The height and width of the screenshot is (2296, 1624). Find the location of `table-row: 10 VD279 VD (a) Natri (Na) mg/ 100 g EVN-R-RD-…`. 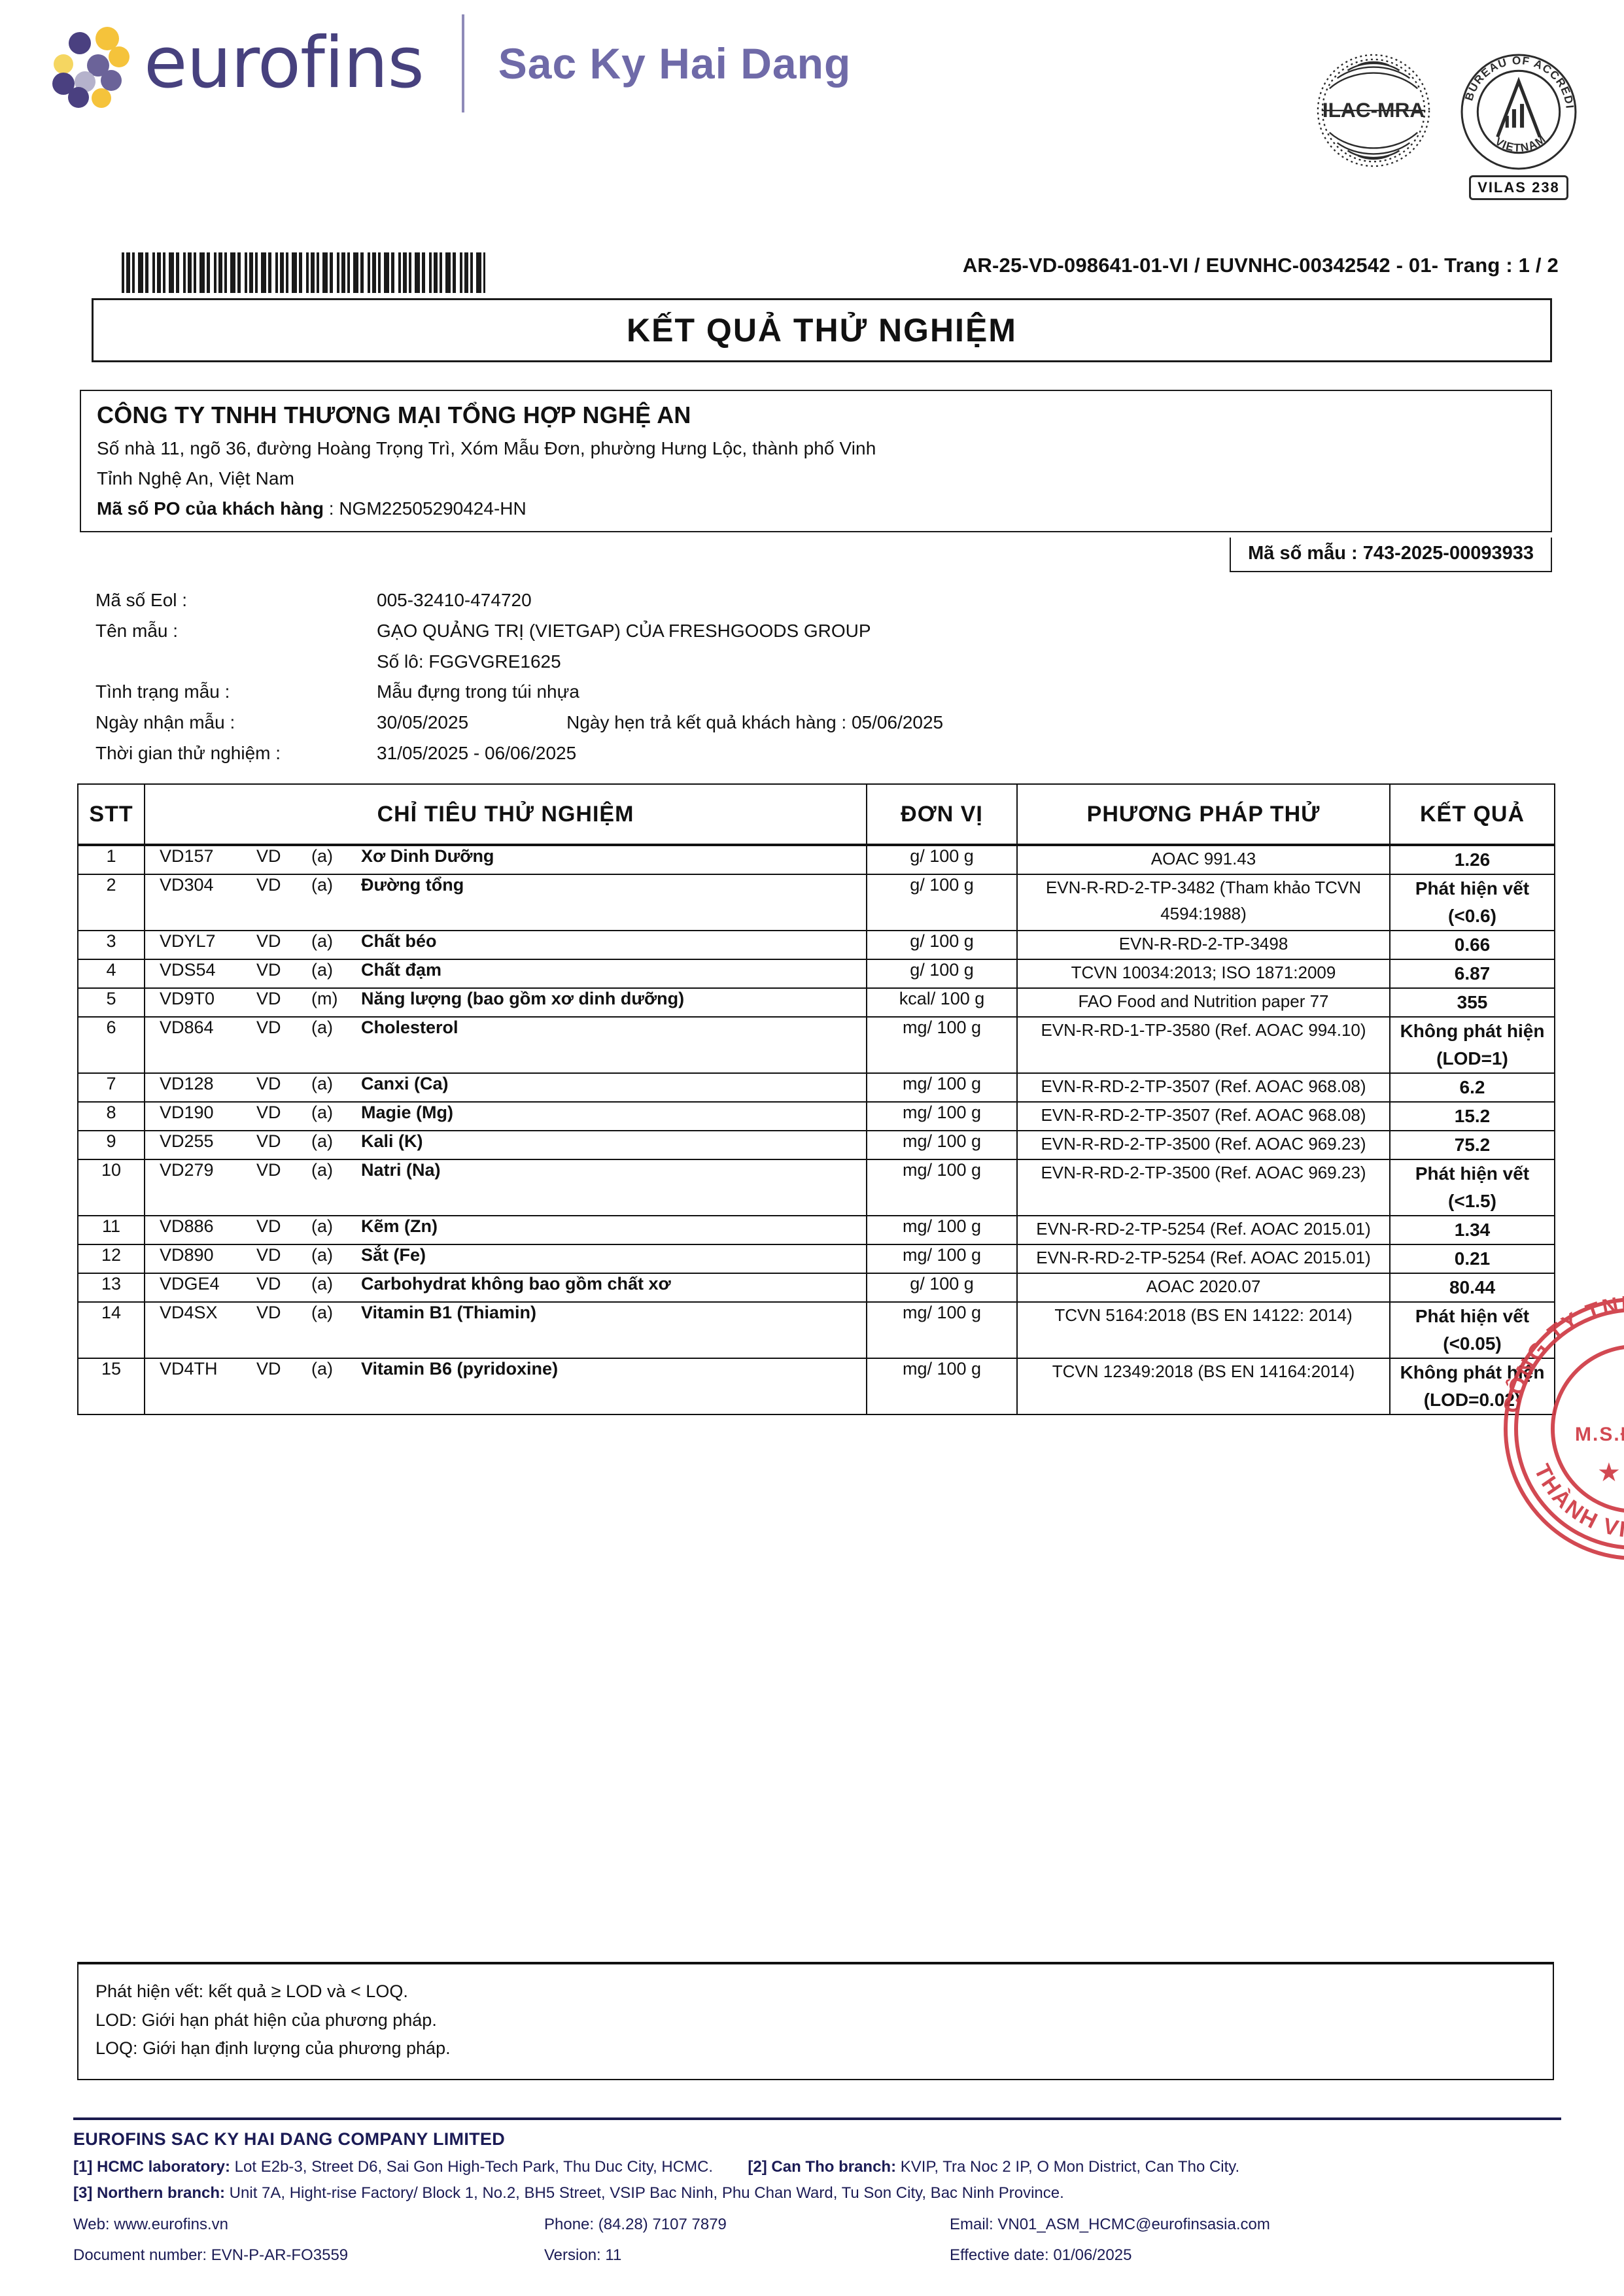

table-row: 10 VD279 VD (a) Natri (Na) mg/ 100 g EVN-R-RD-… is located at coordinates (816, 1187).